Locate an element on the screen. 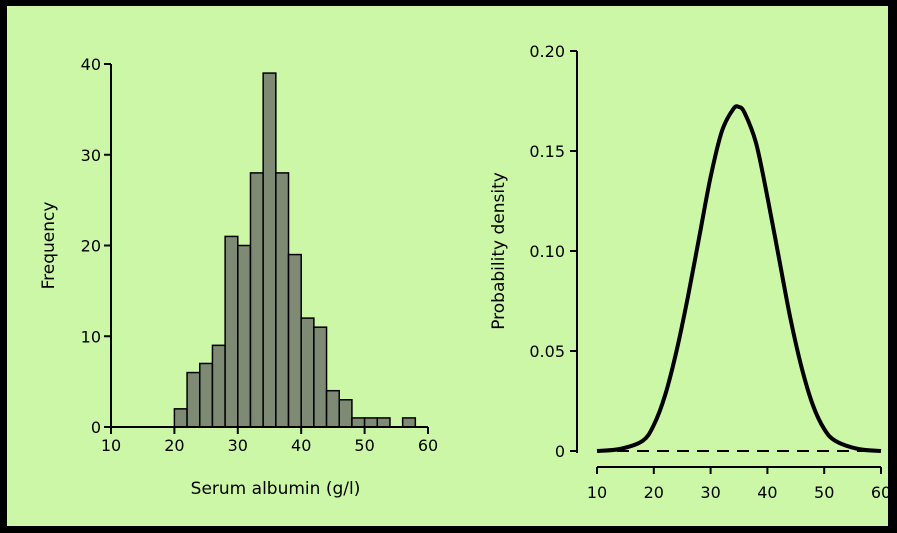 This screenshot has width=897, height=533. histogram-y-label: Frequency is located at coordinates (49, 246).